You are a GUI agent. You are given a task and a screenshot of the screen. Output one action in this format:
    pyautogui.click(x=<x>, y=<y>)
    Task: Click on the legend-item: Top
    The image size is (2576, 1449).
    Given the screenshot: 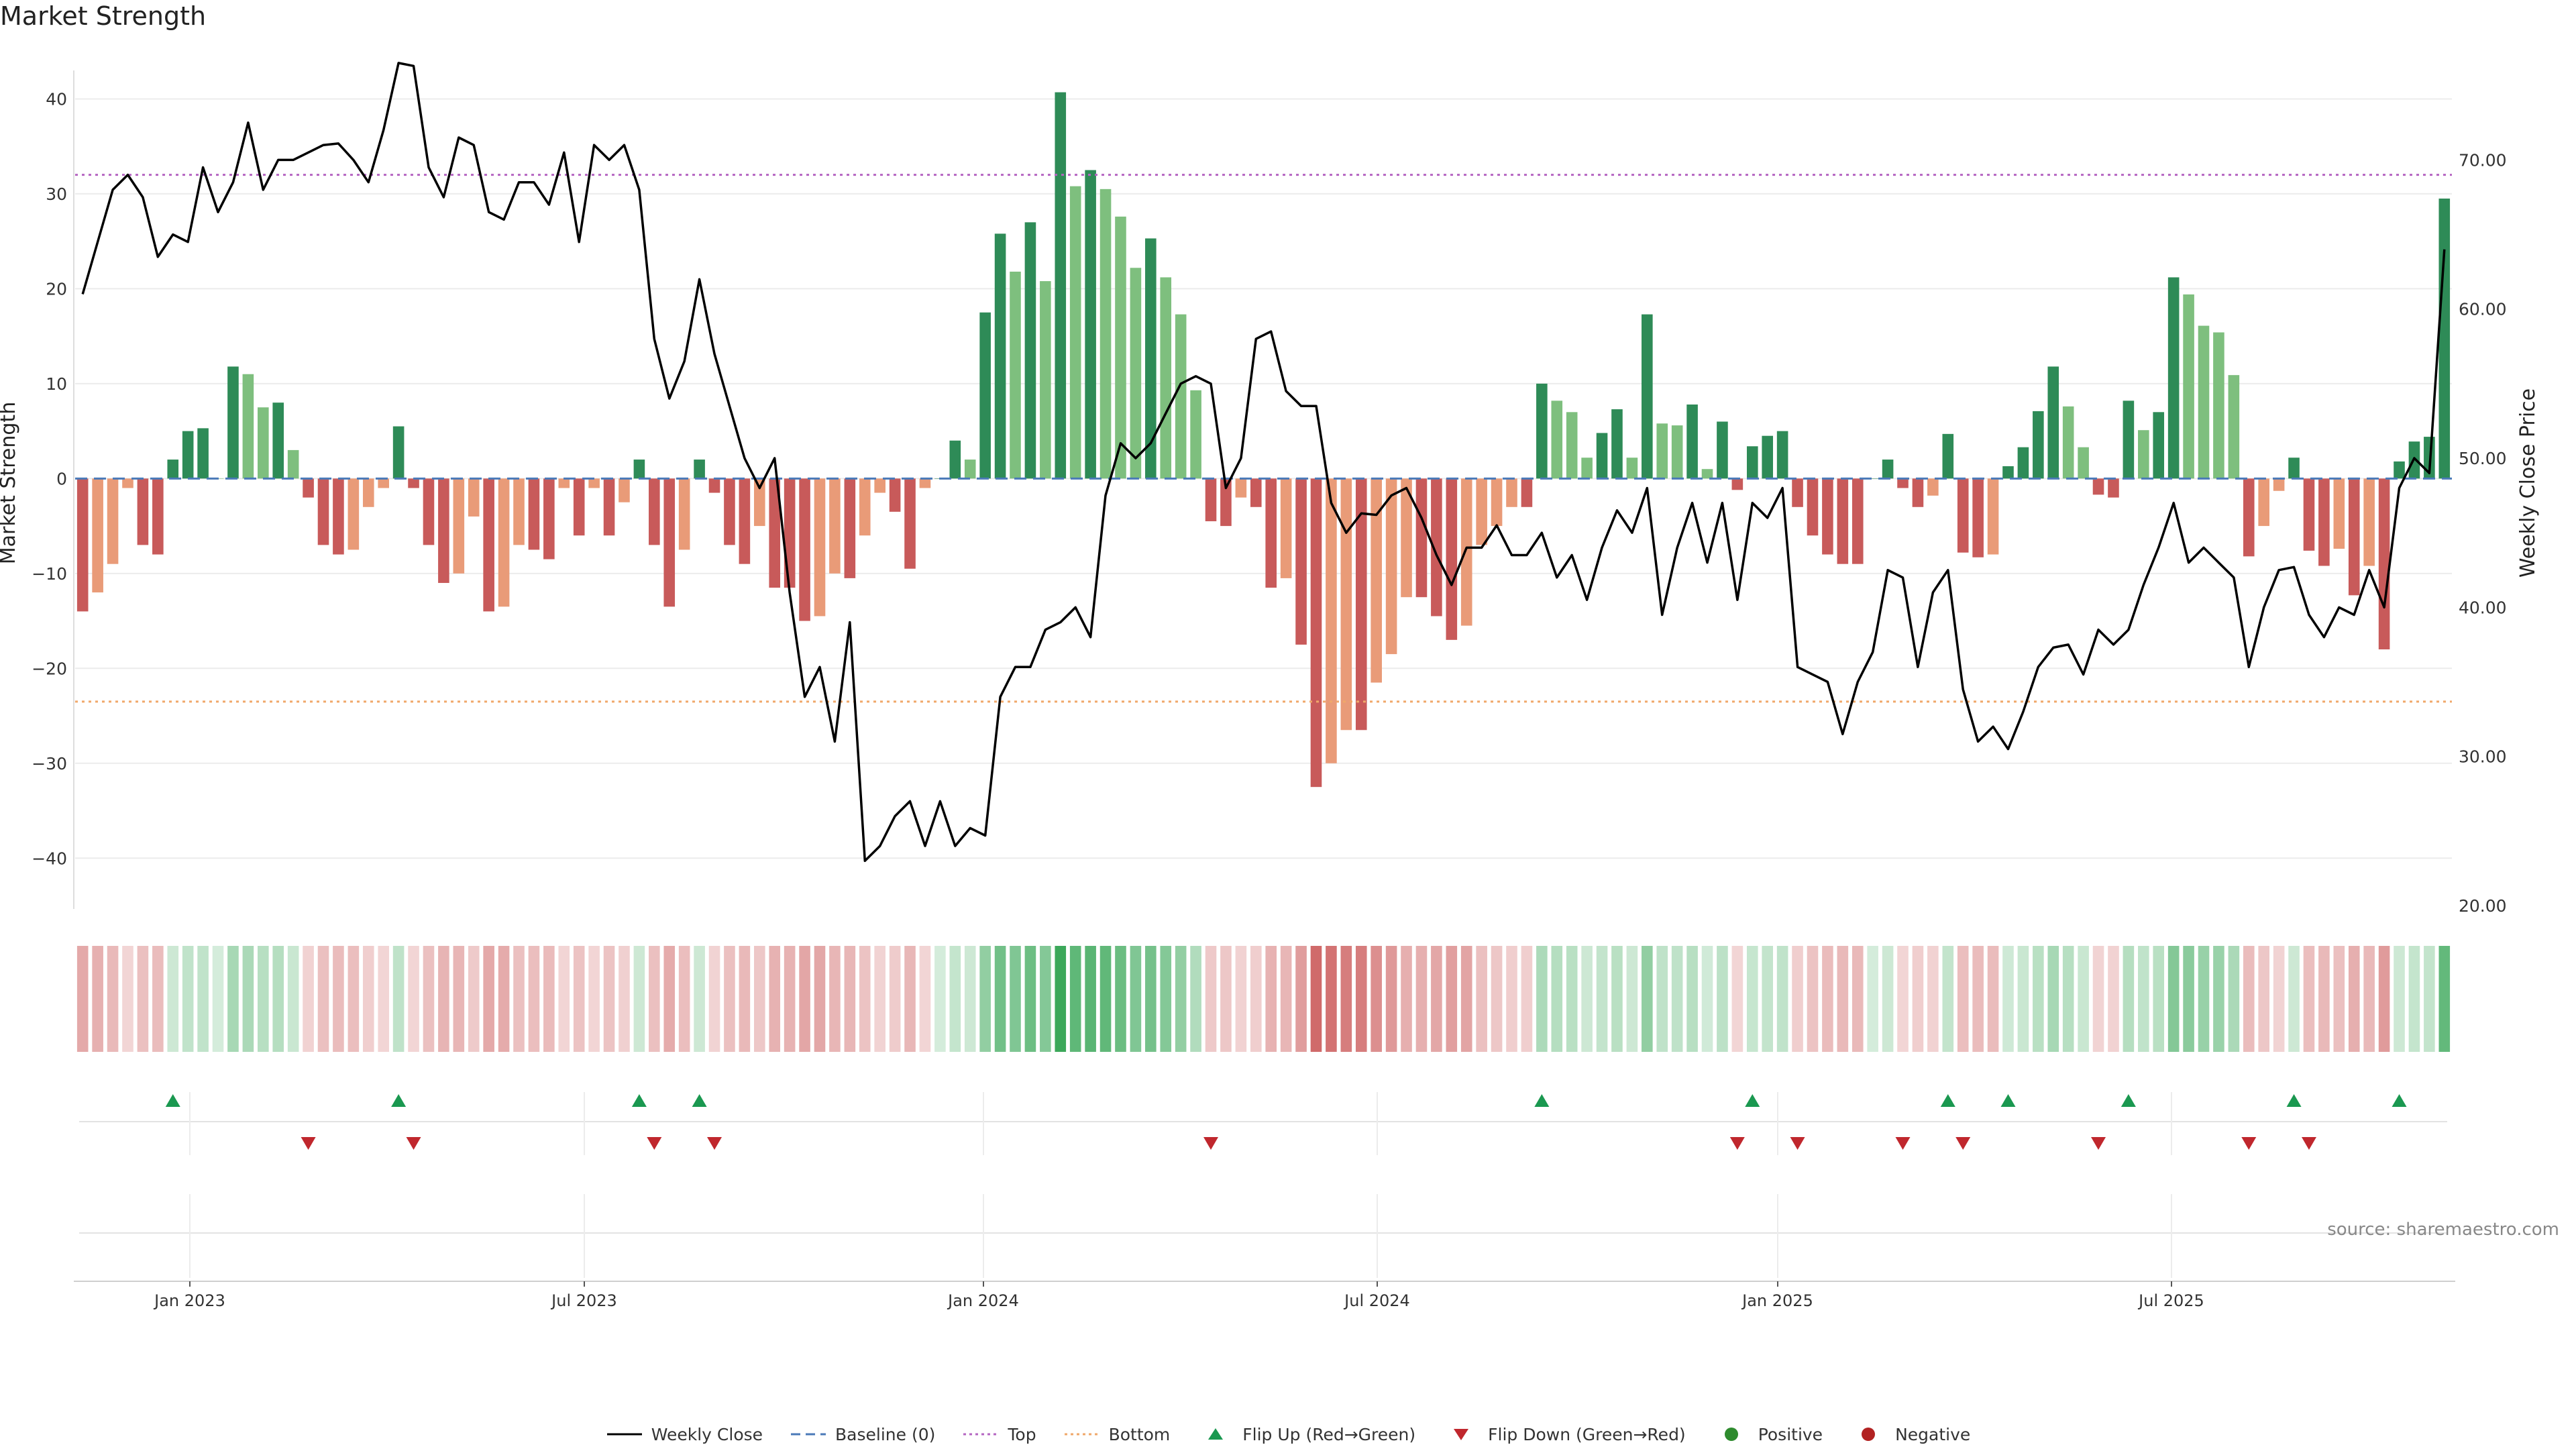 What is the action you would take?
    pyautogui.click(x=999, y=1434)
    